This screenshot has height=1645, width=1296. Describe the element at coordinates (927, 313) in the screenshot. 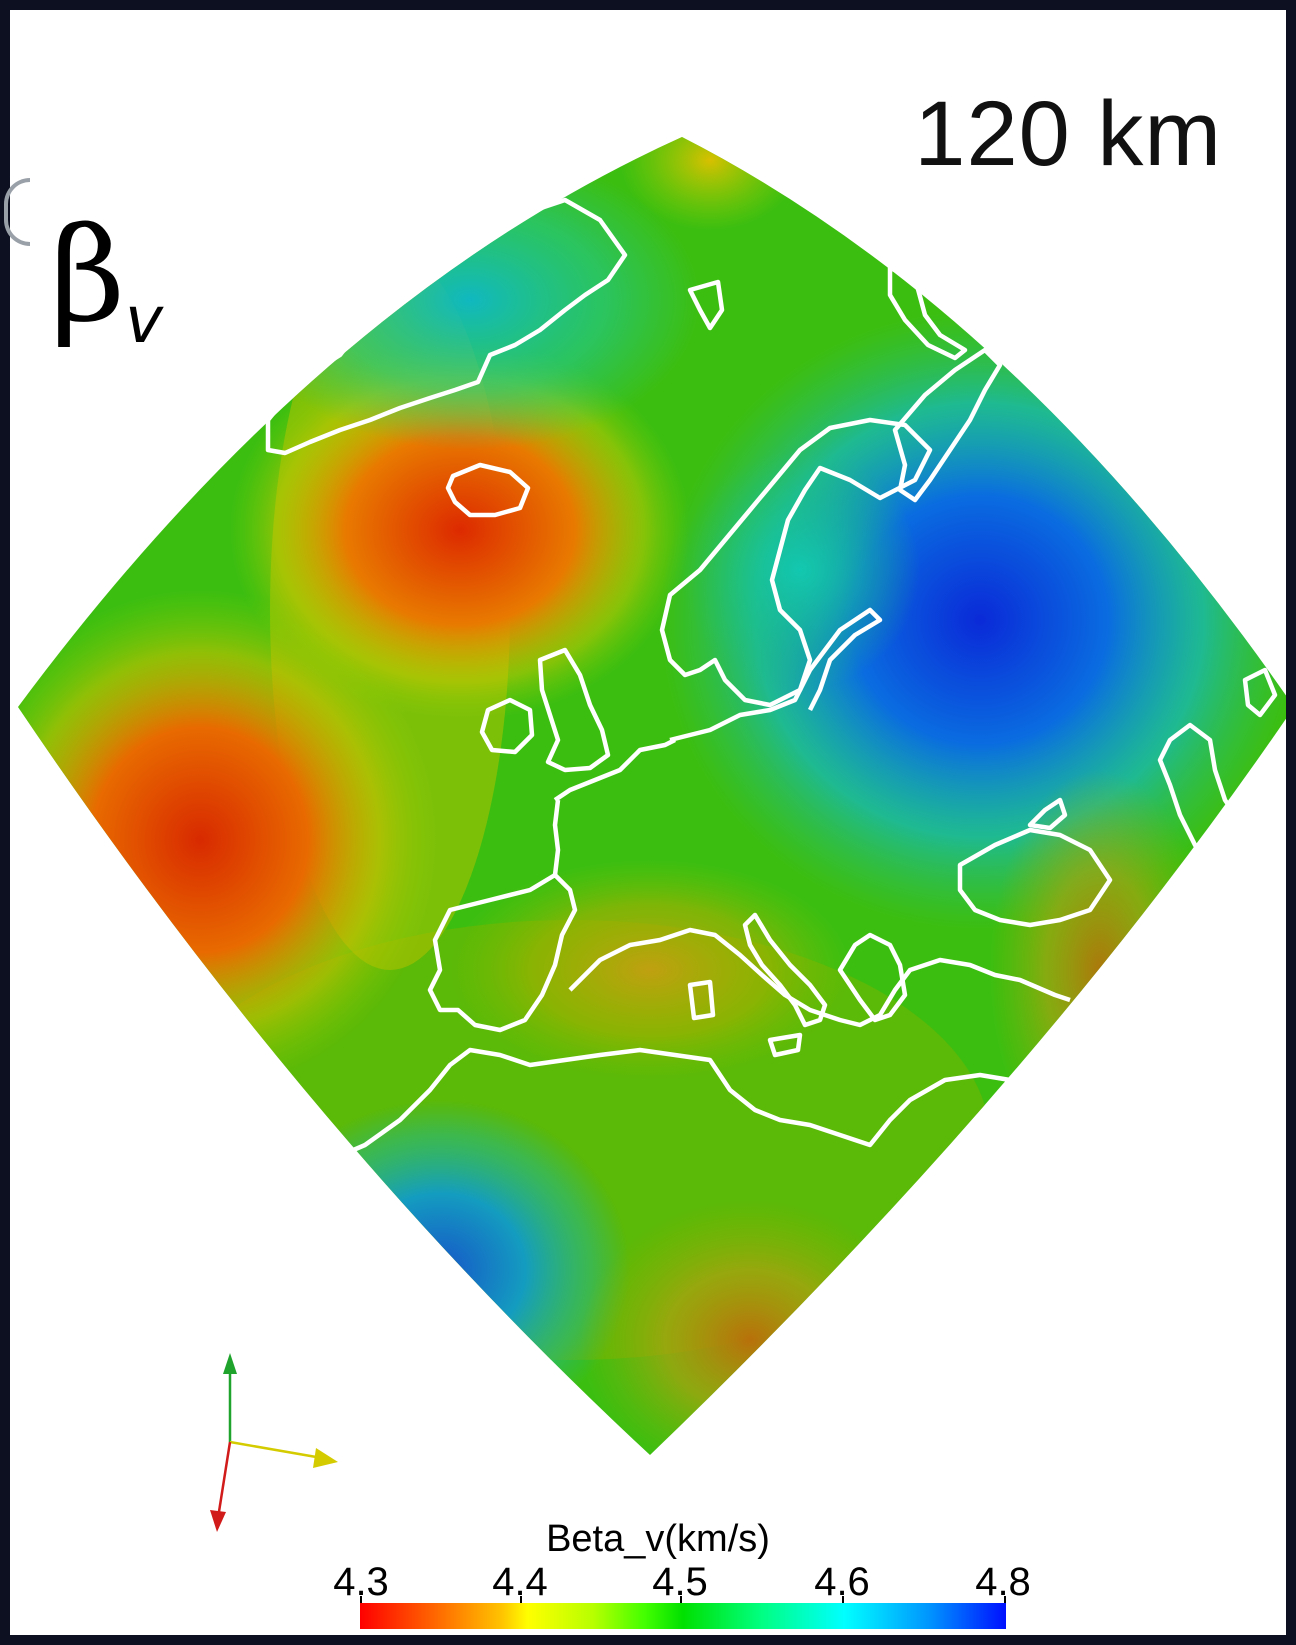

I see `novaya-zemlya-outline` at that location.